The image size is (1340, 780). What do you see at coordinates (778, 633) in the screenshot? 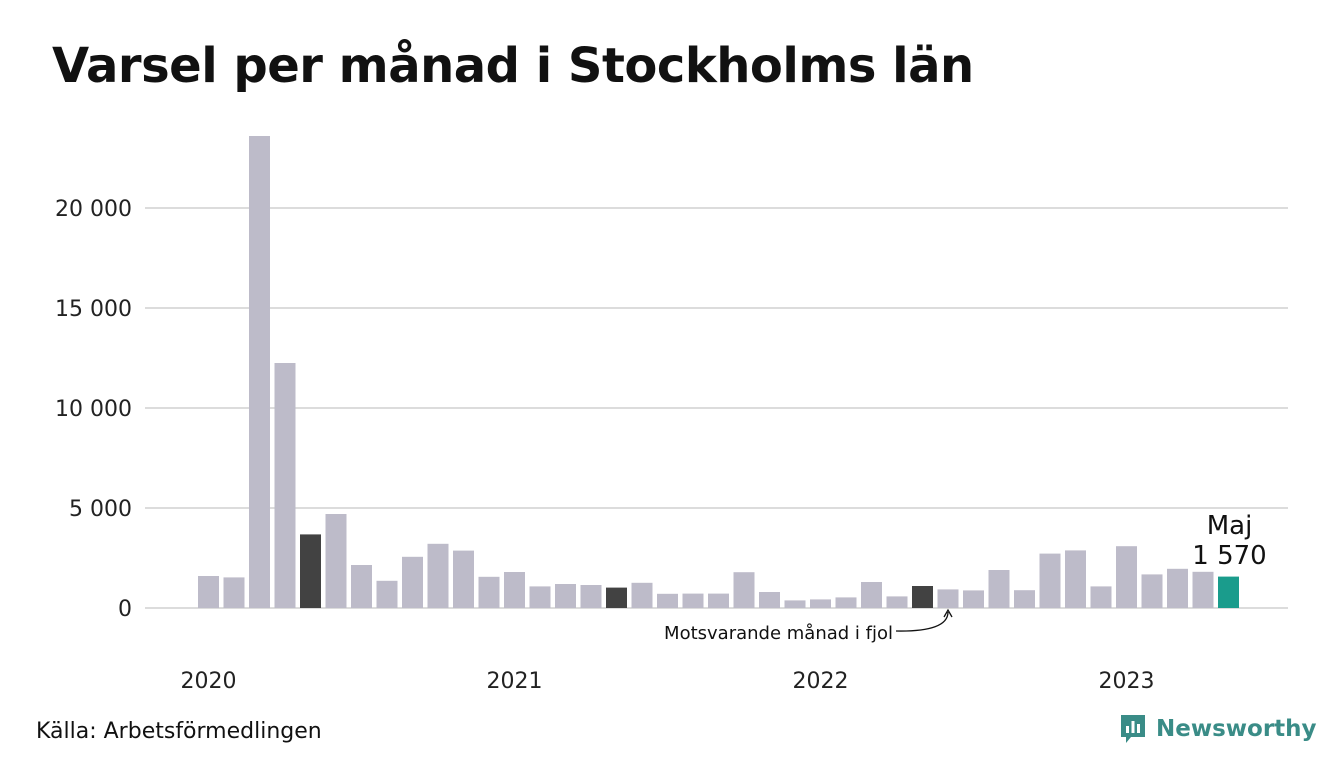
I see `annotation-label: Motsvarande månad i fjol` at bounding box center [778, 633].